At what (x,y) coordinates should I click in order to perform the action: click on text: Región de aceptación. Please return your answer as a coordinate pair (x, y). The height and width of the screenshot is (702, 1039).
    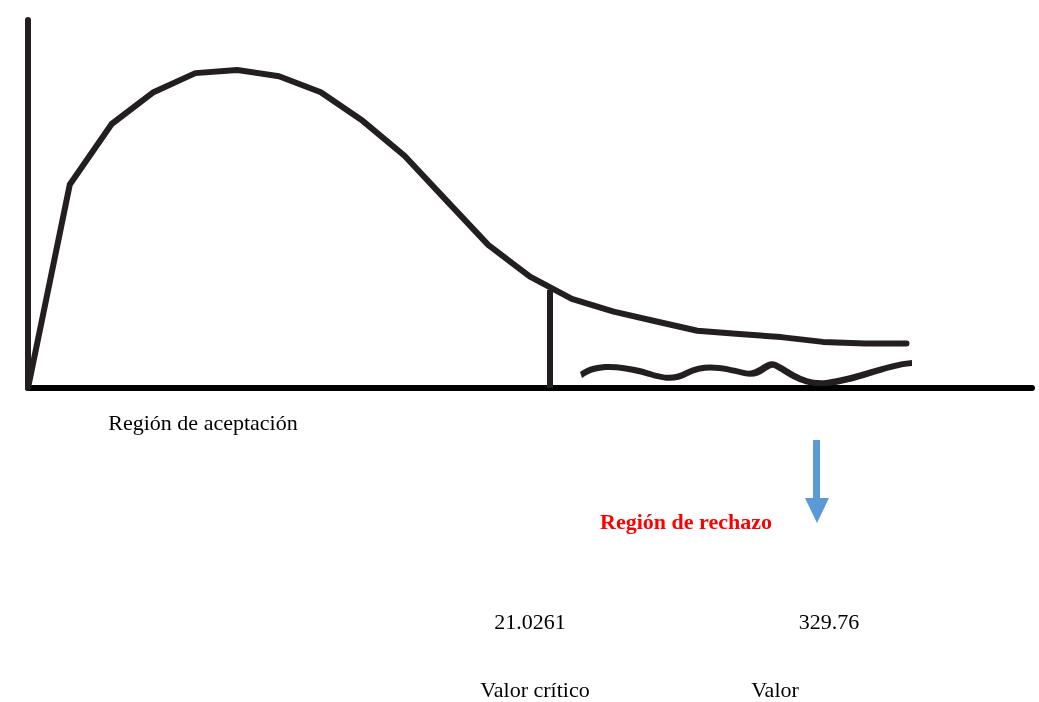
    Looking at the image, I should click on (203, 423).